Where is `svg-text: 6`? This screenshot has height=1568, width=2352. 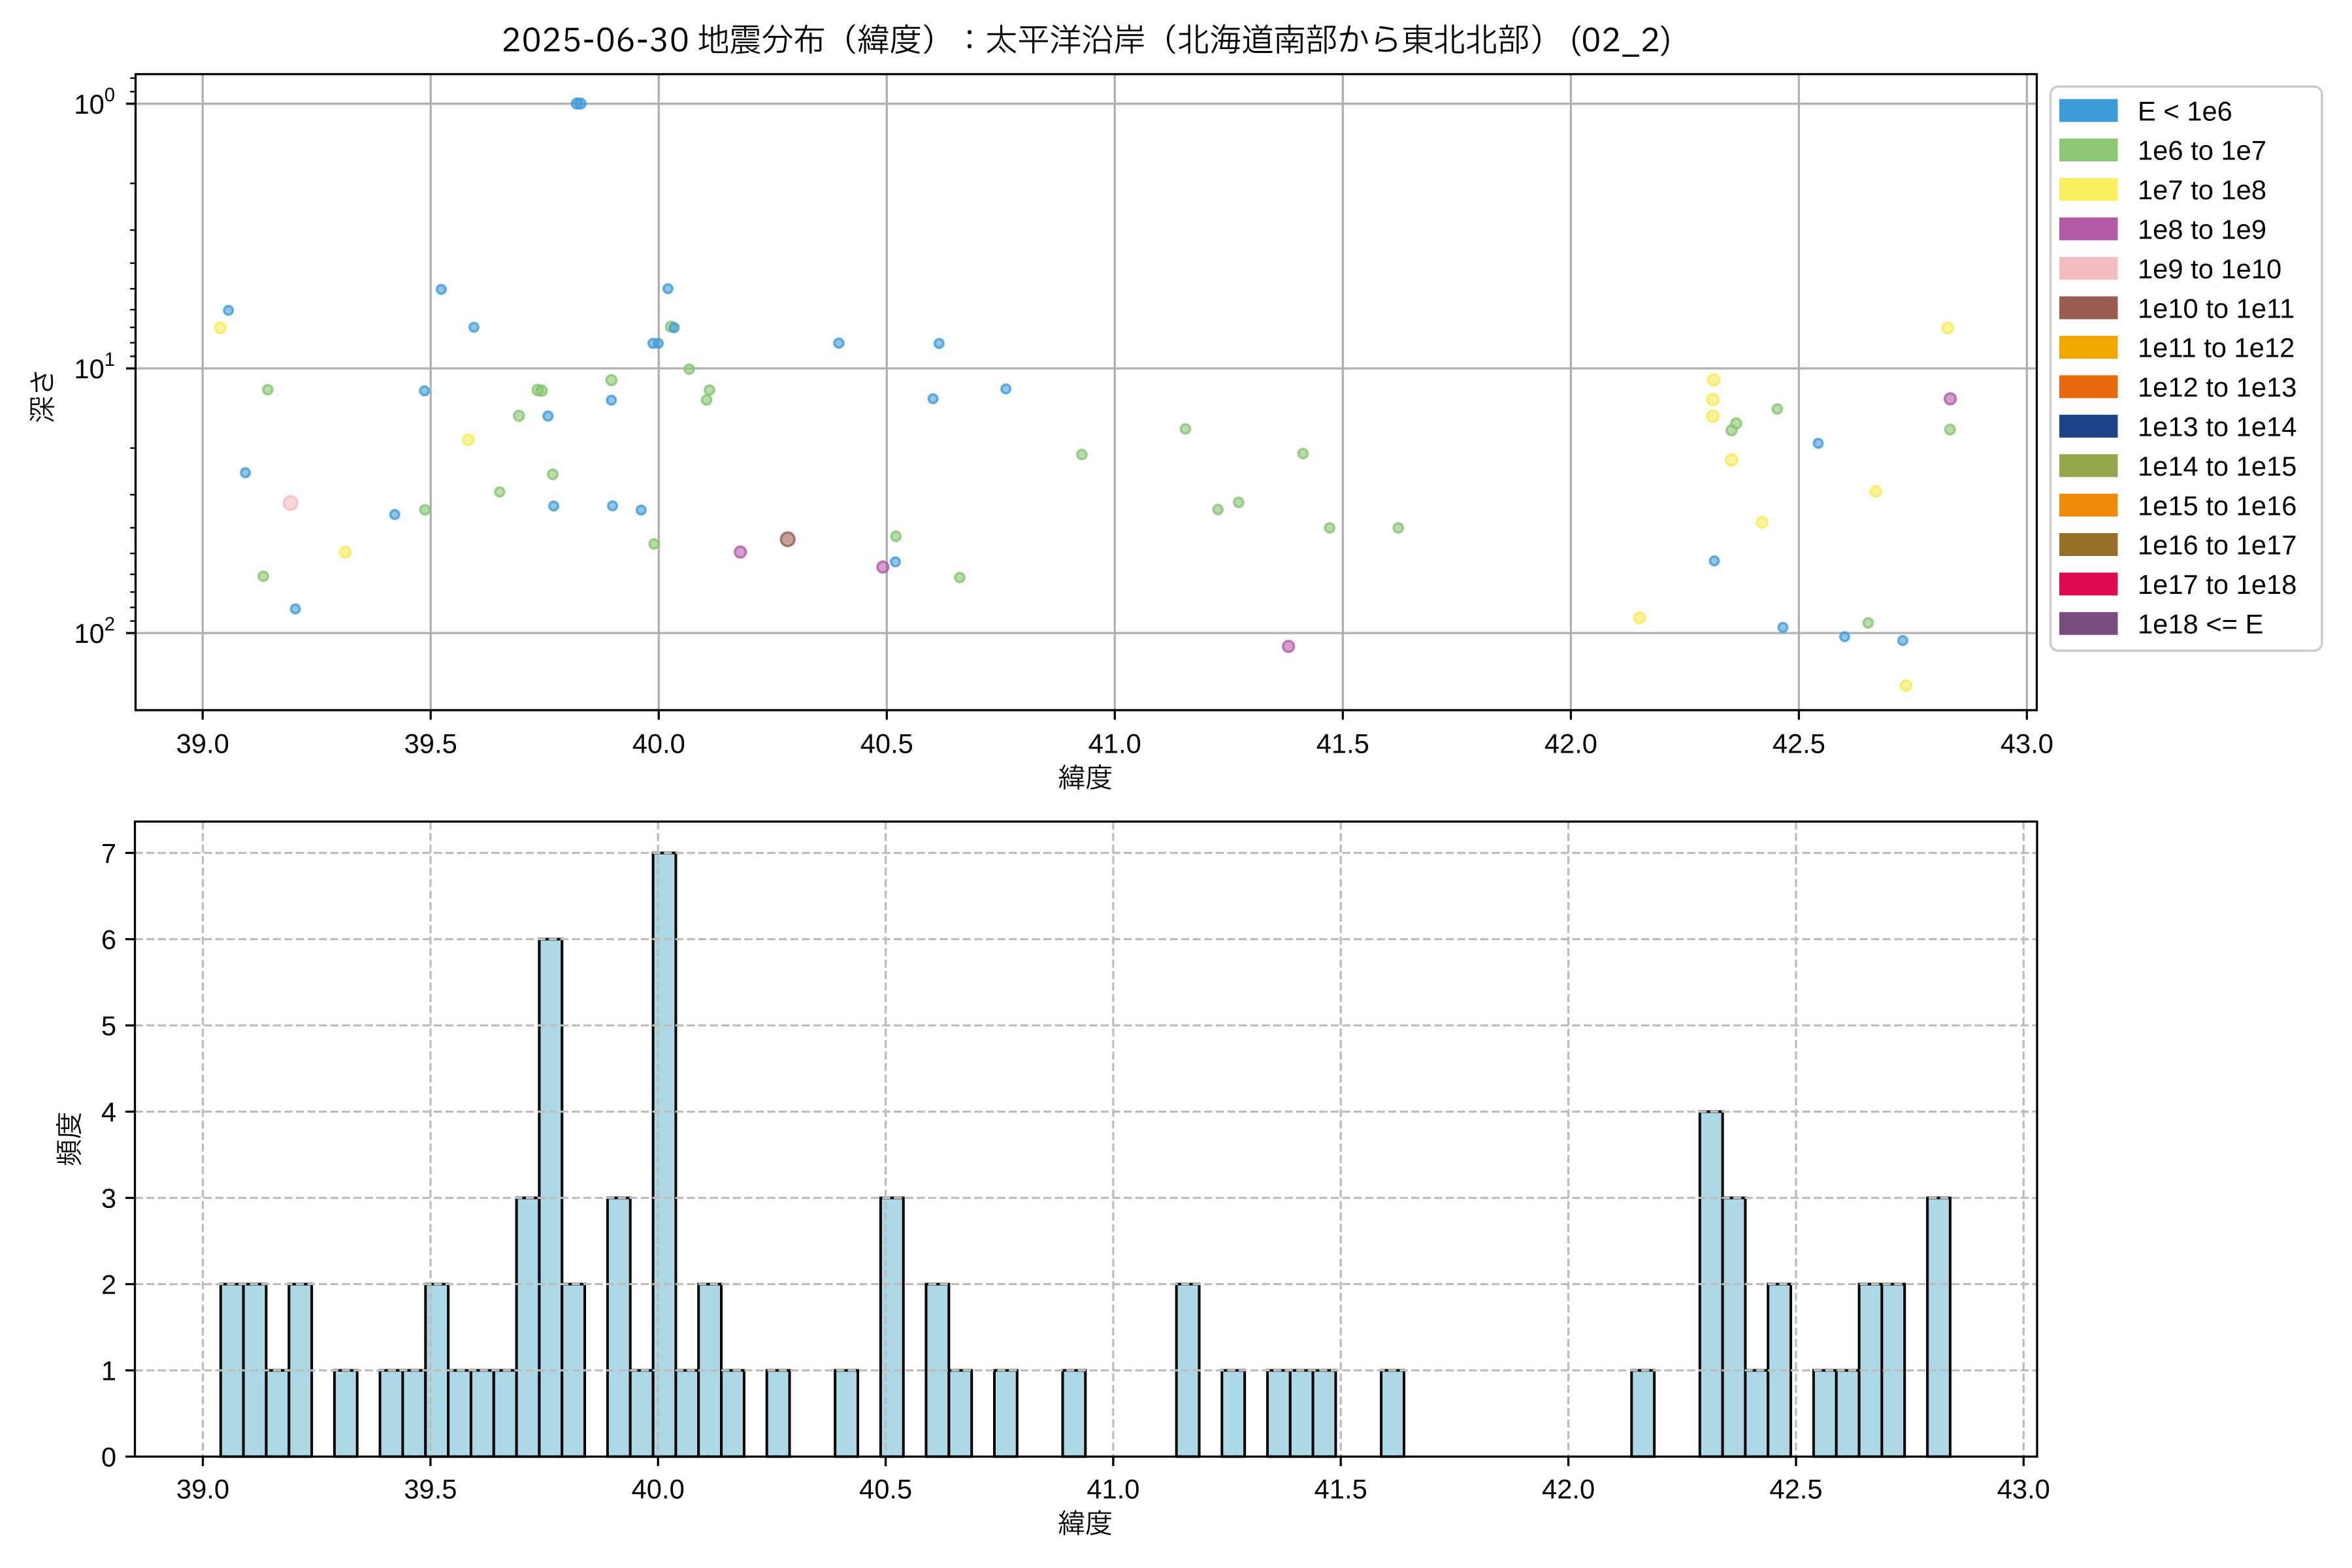
svg-text: 6 is located at coordinates (108, 939).